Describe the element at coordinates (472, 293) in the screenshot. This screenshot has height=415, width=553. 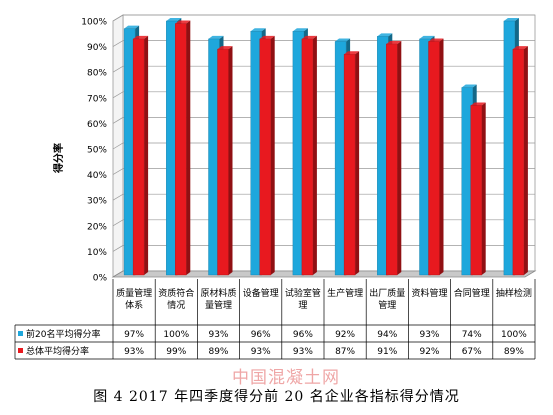
I see `category-label: 合同管理` at that location.